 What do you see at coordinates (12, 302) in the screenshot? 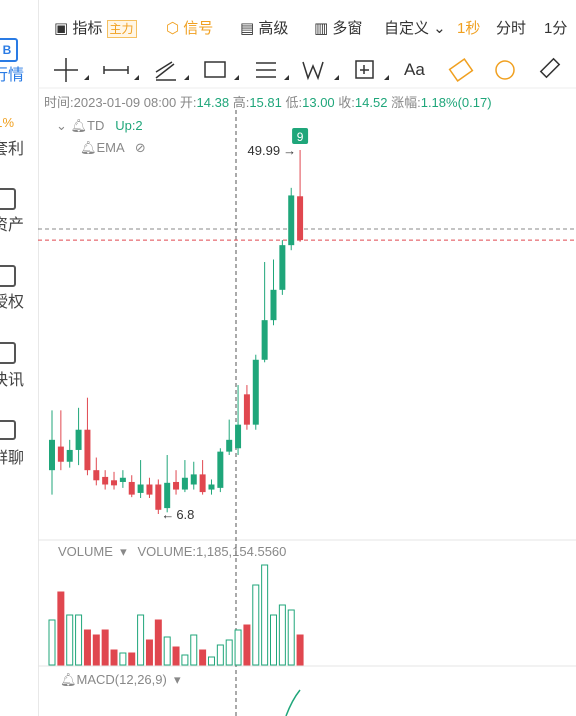
I see `nav-item: 授权` at bounding box center [12, 302].